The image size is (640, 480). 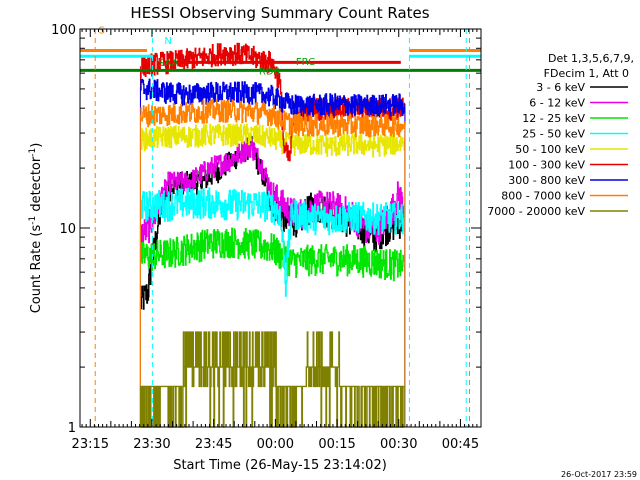 What do you see at coordinates (168, 63) in the screenshot?
I see `flag-annotation-3: SAA` at bounding box center [168, 63].